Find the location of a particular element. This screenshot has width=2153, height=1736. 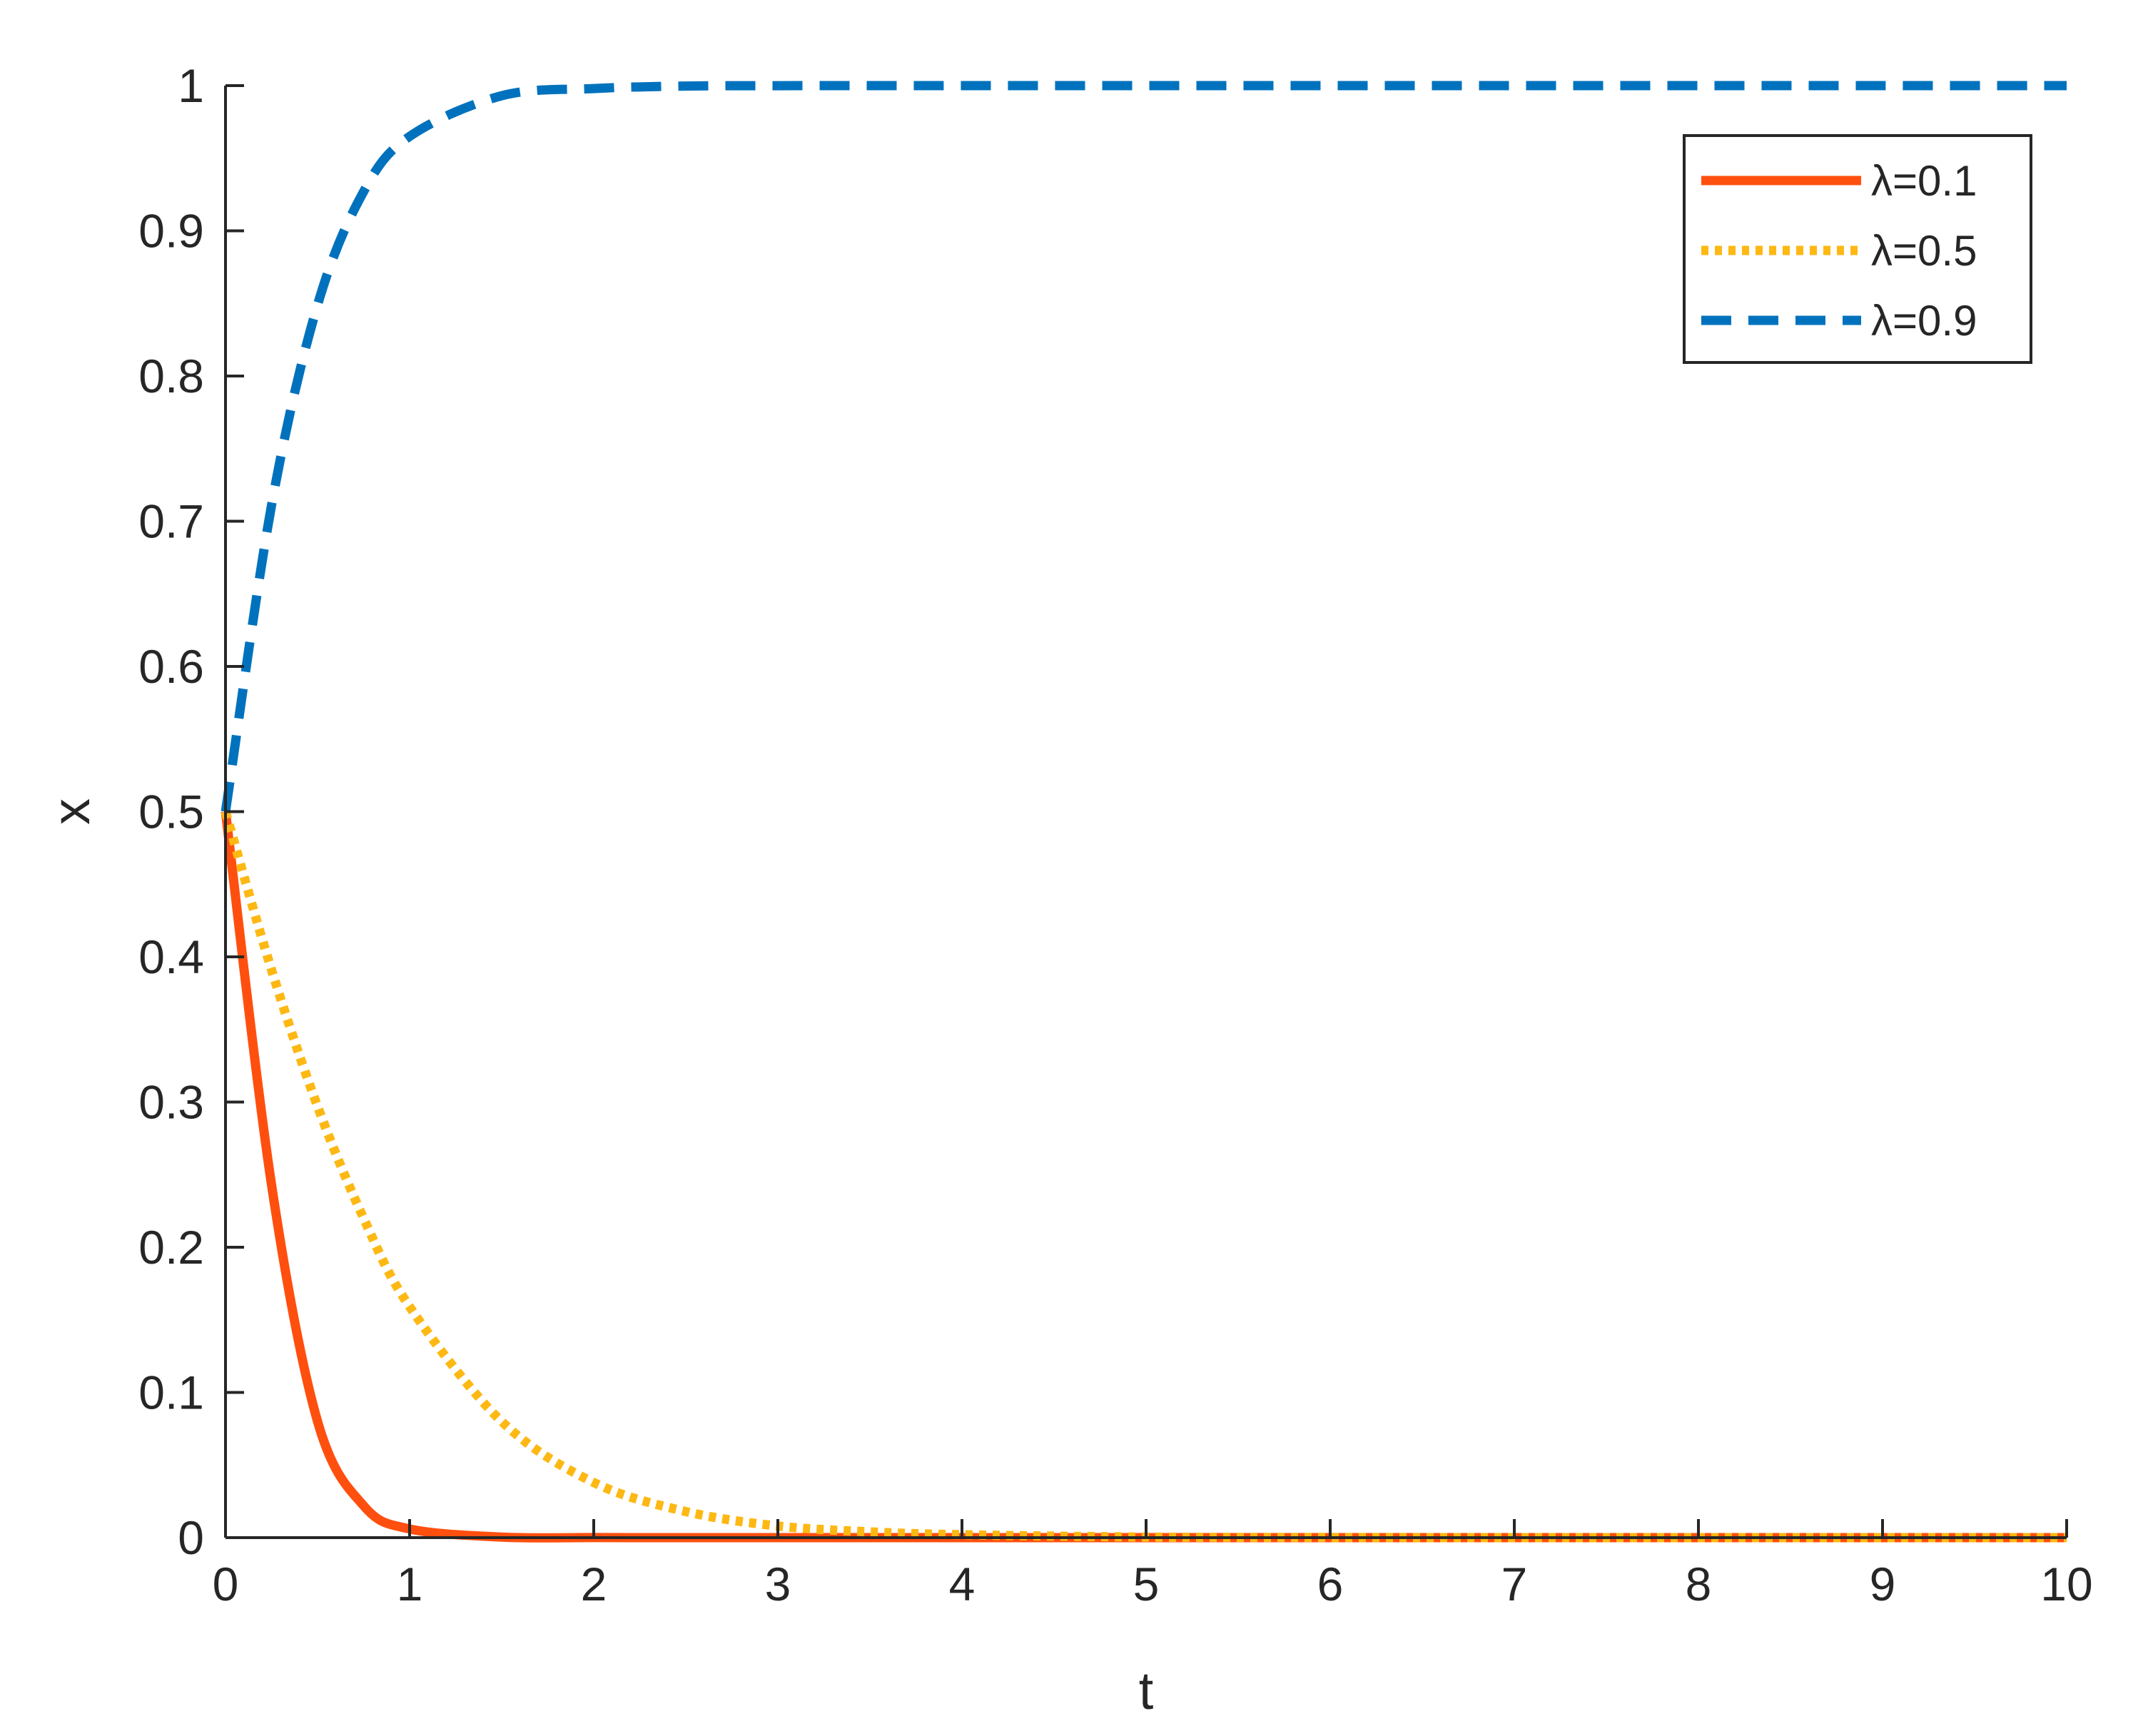

y-tick-label: 1 is located at coordinates (191, 85).